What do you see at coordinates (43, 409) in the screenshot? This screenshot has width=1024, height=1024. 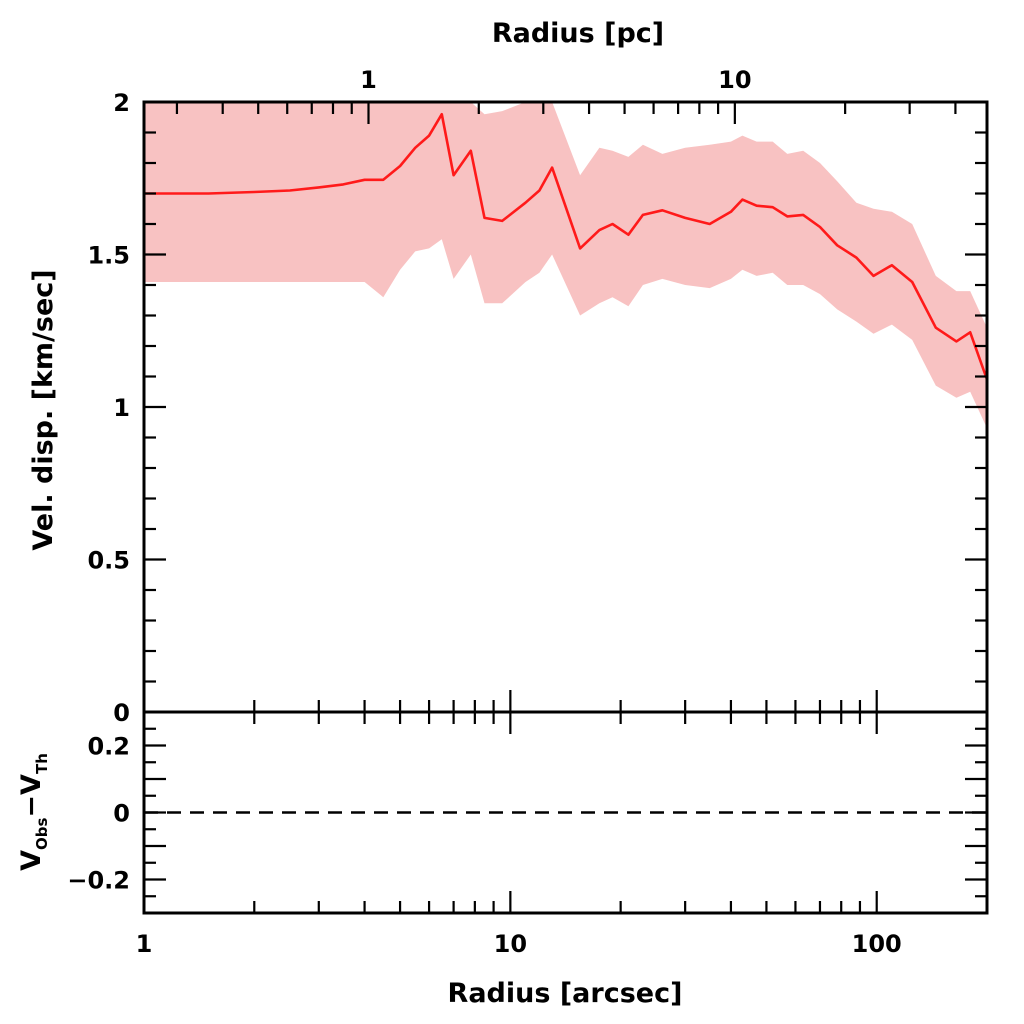 I see `y-axis-title: Vel. disp. [km/sec]` at bounding box center [43, 409].